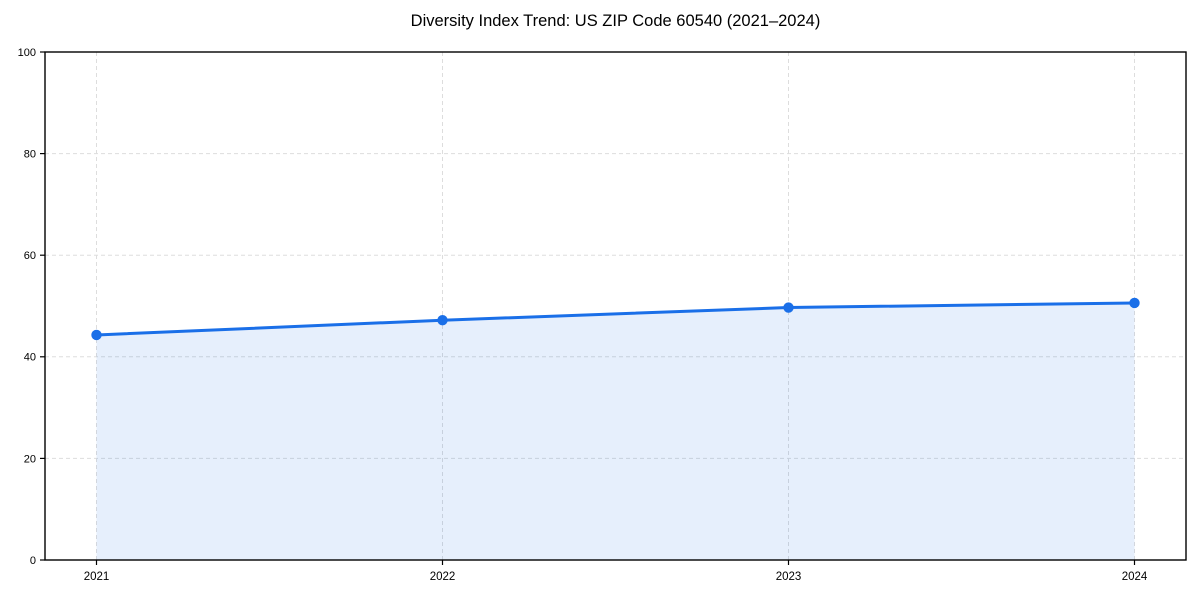  I want to click on y-axis-tick-label: 20, so click(30, 459).